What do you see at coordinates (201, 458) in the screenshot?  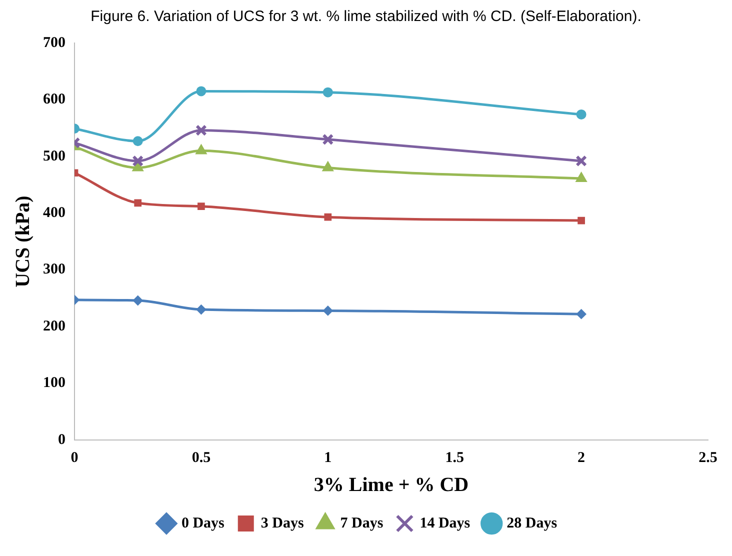 I see `x-tick-label: 0.5` at bounding box center [201, 458].